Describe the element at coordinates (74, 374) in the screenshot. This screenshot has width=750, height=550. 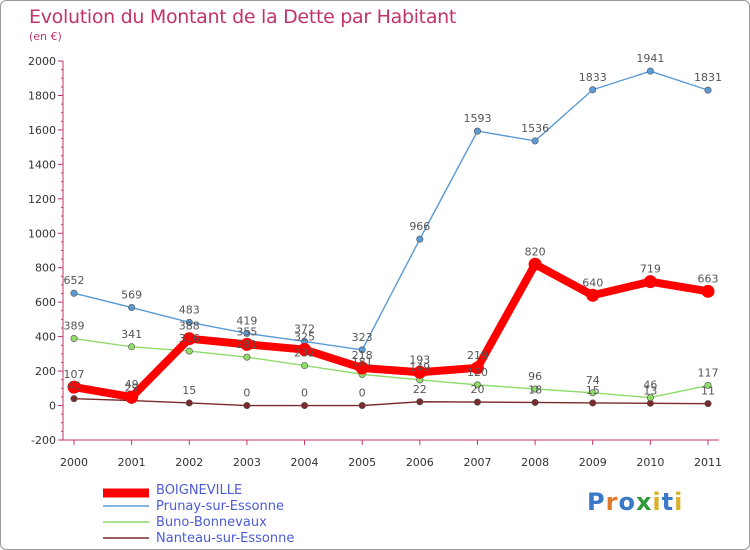
I see `data-label-0: 107` at that location.